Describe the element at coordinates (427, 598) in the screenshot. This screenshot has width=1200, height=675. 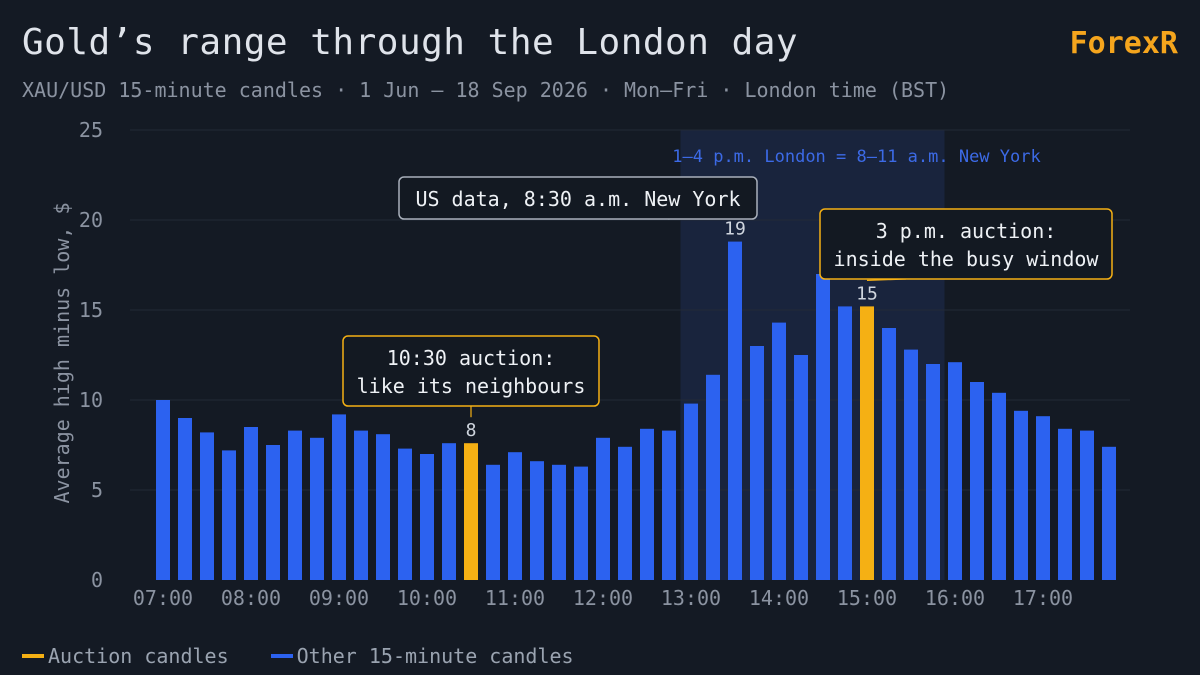
I see `x-tick-label: 10:00` at that location.